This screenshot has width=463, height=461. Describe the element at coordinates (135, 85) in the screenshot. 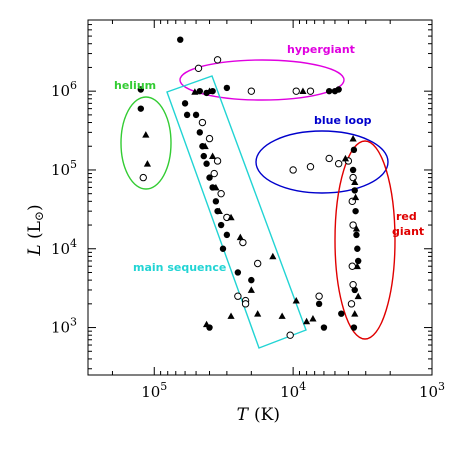

I see `helium-label: helium` at that location.